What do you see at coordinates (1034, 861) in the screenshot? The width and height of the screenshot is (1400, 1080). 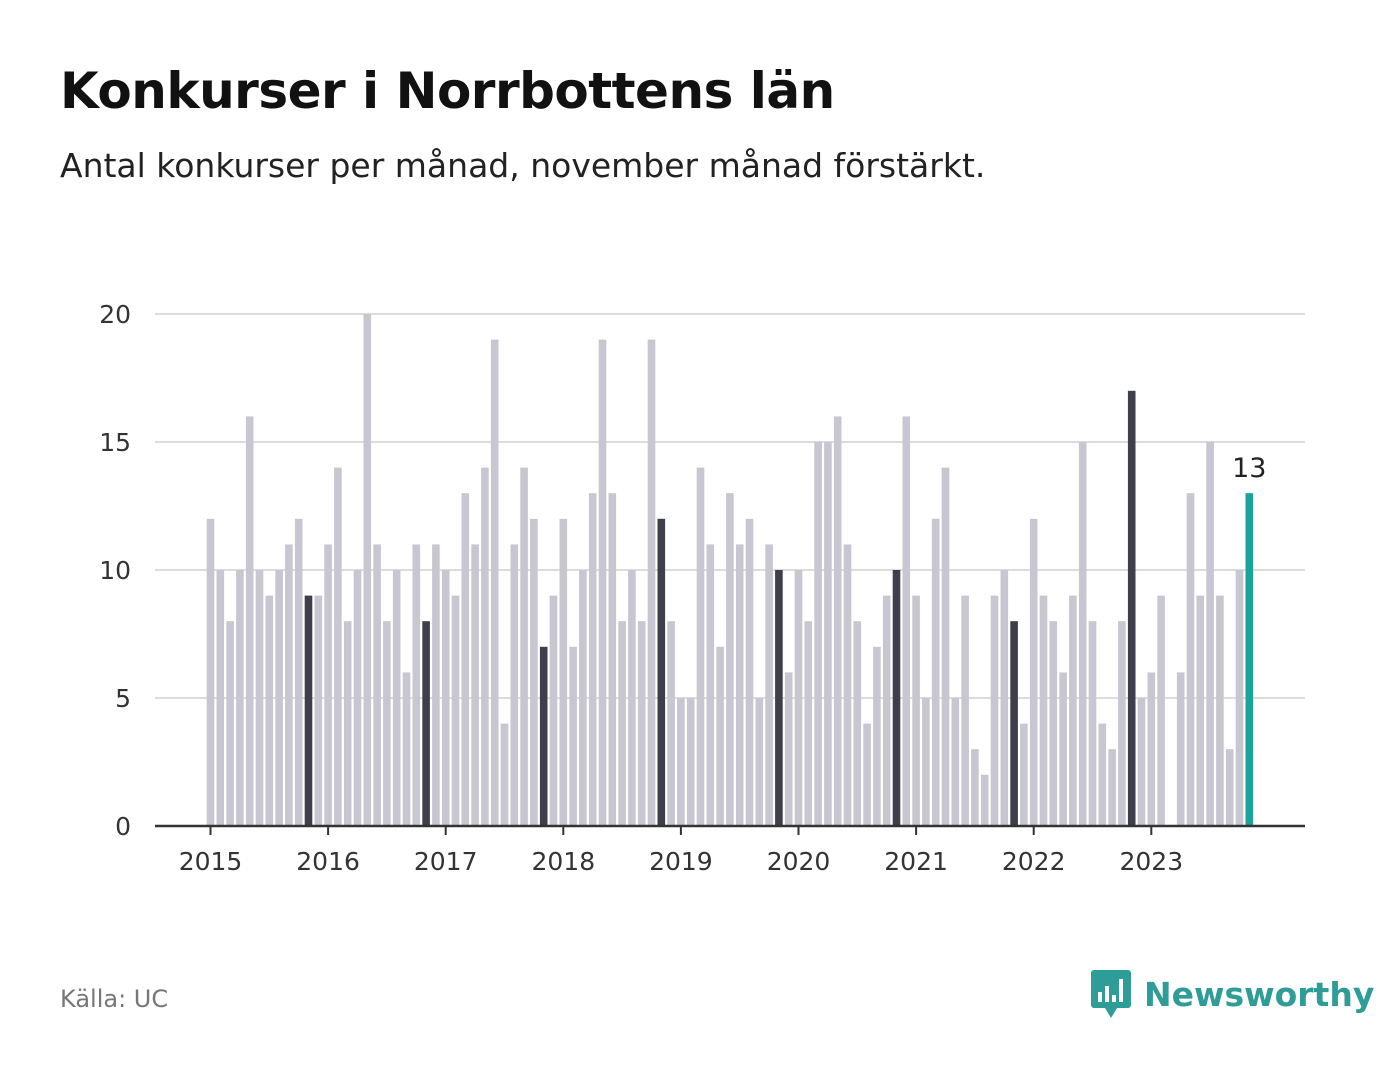 I see `x-tick-label: 2022` at bounding box center [1034, 861].